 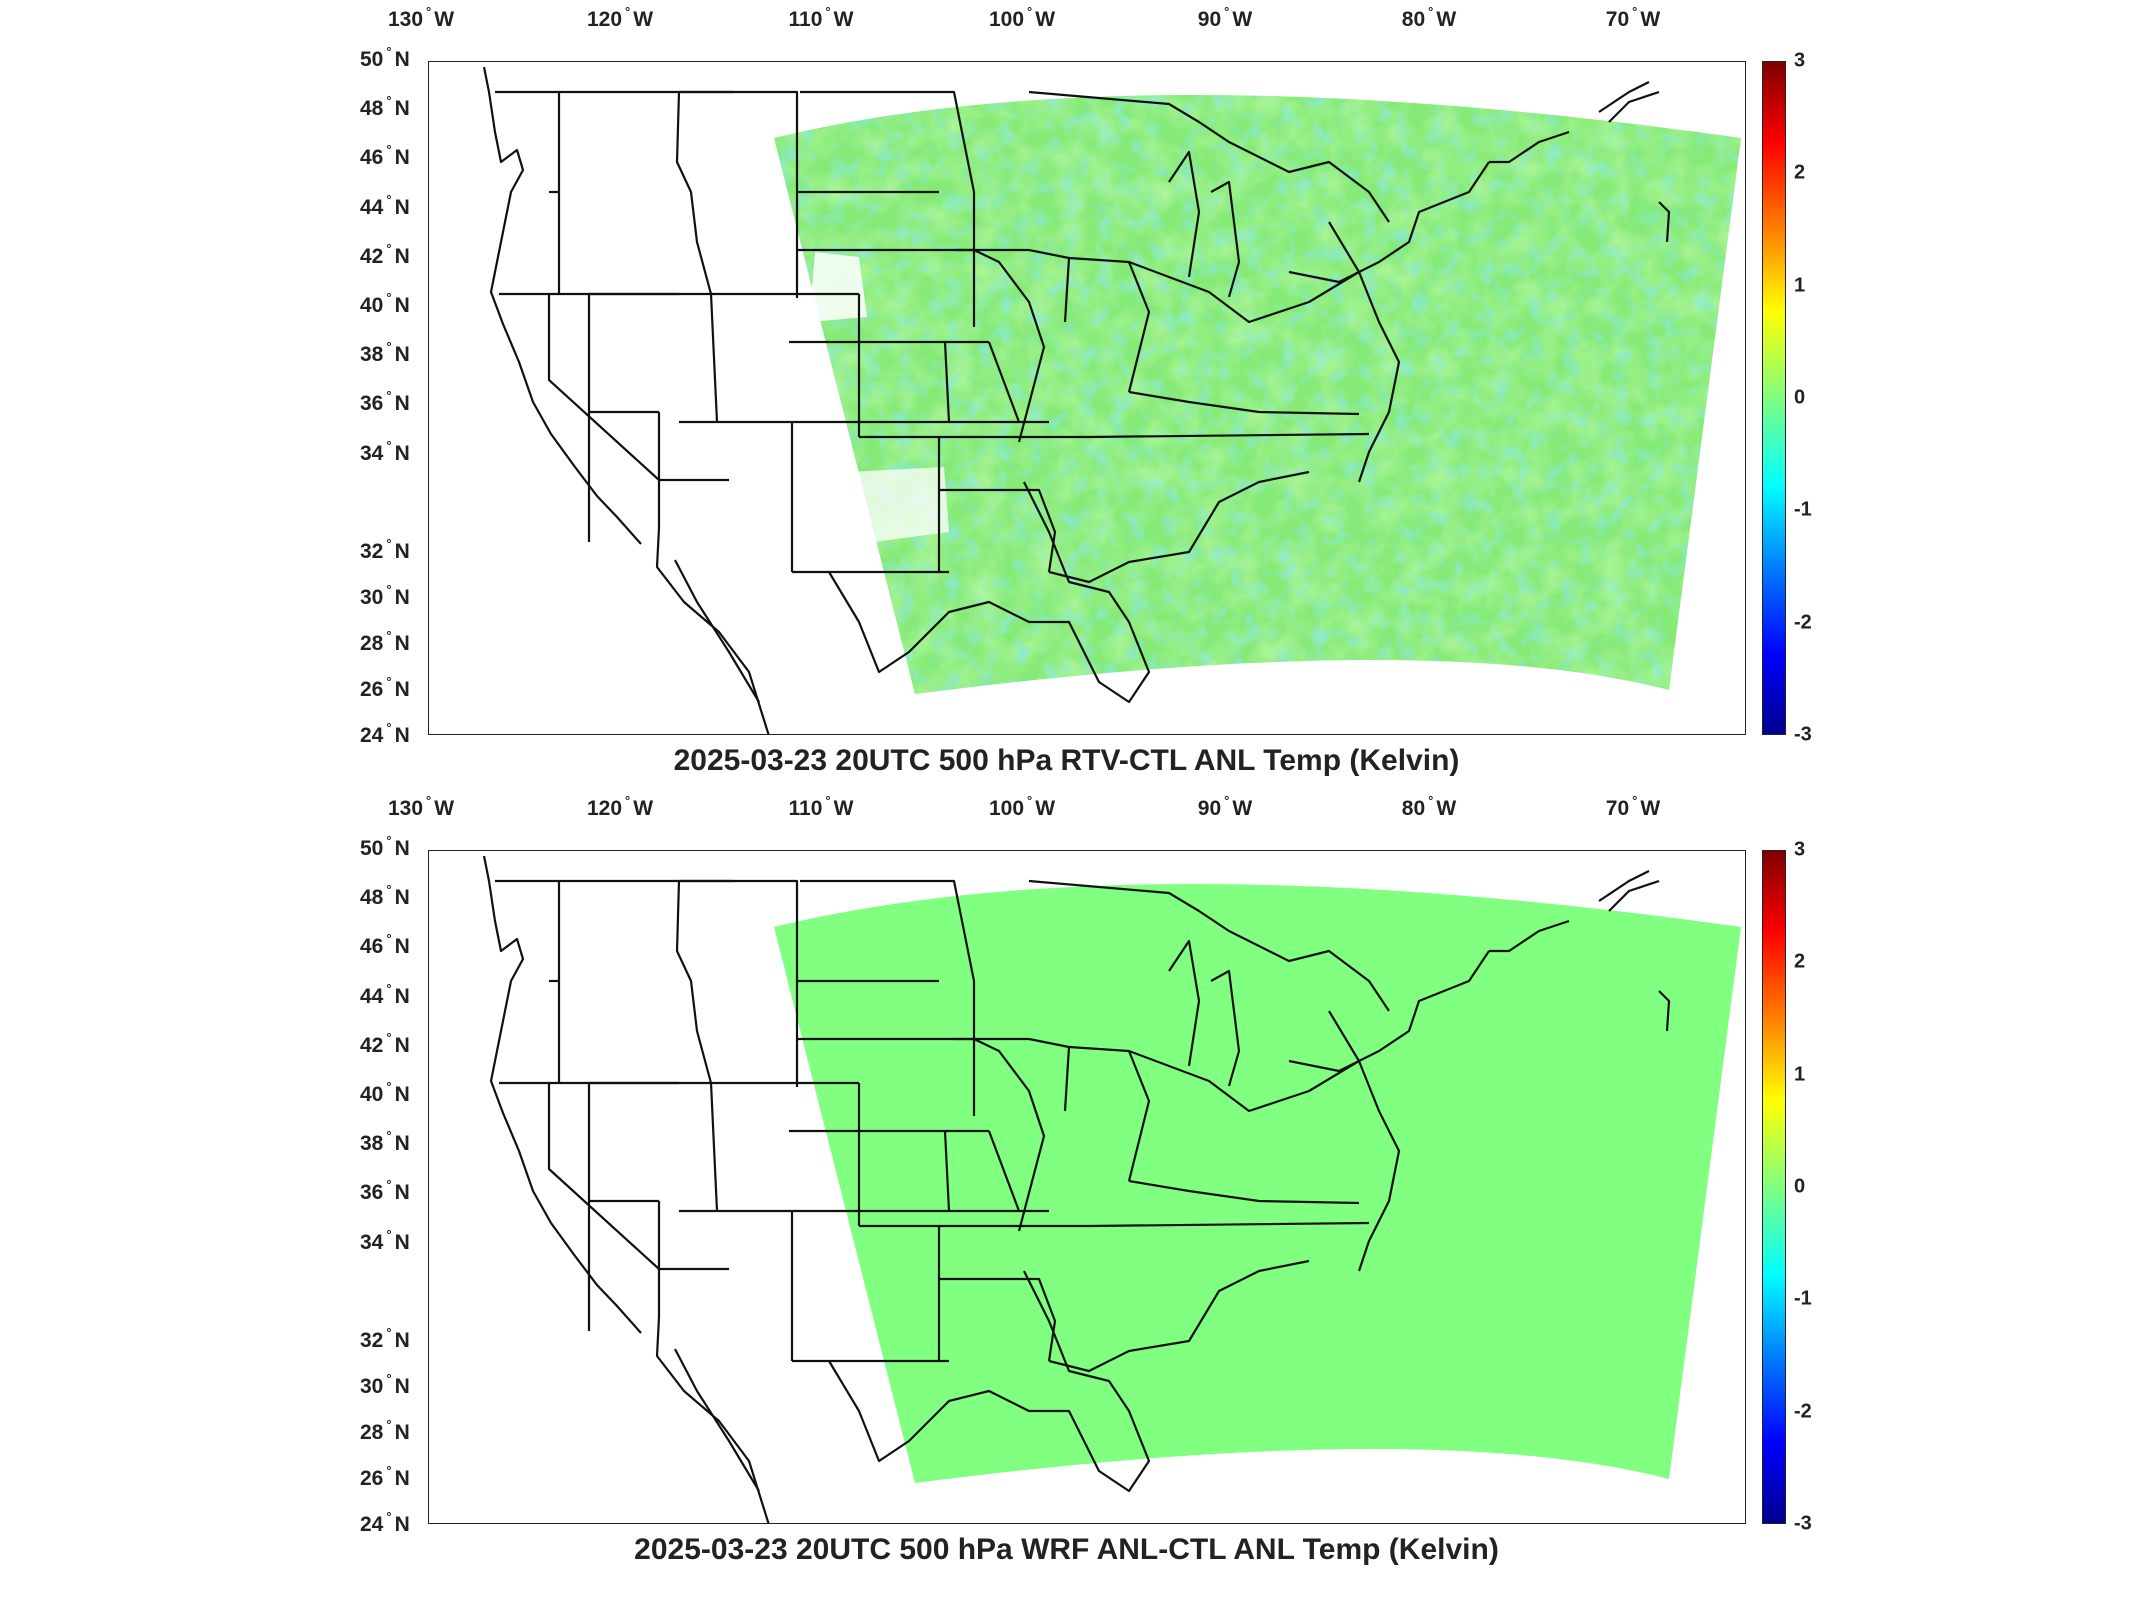 I want to click on coord-degree: 46, so click(x=372, y=158).